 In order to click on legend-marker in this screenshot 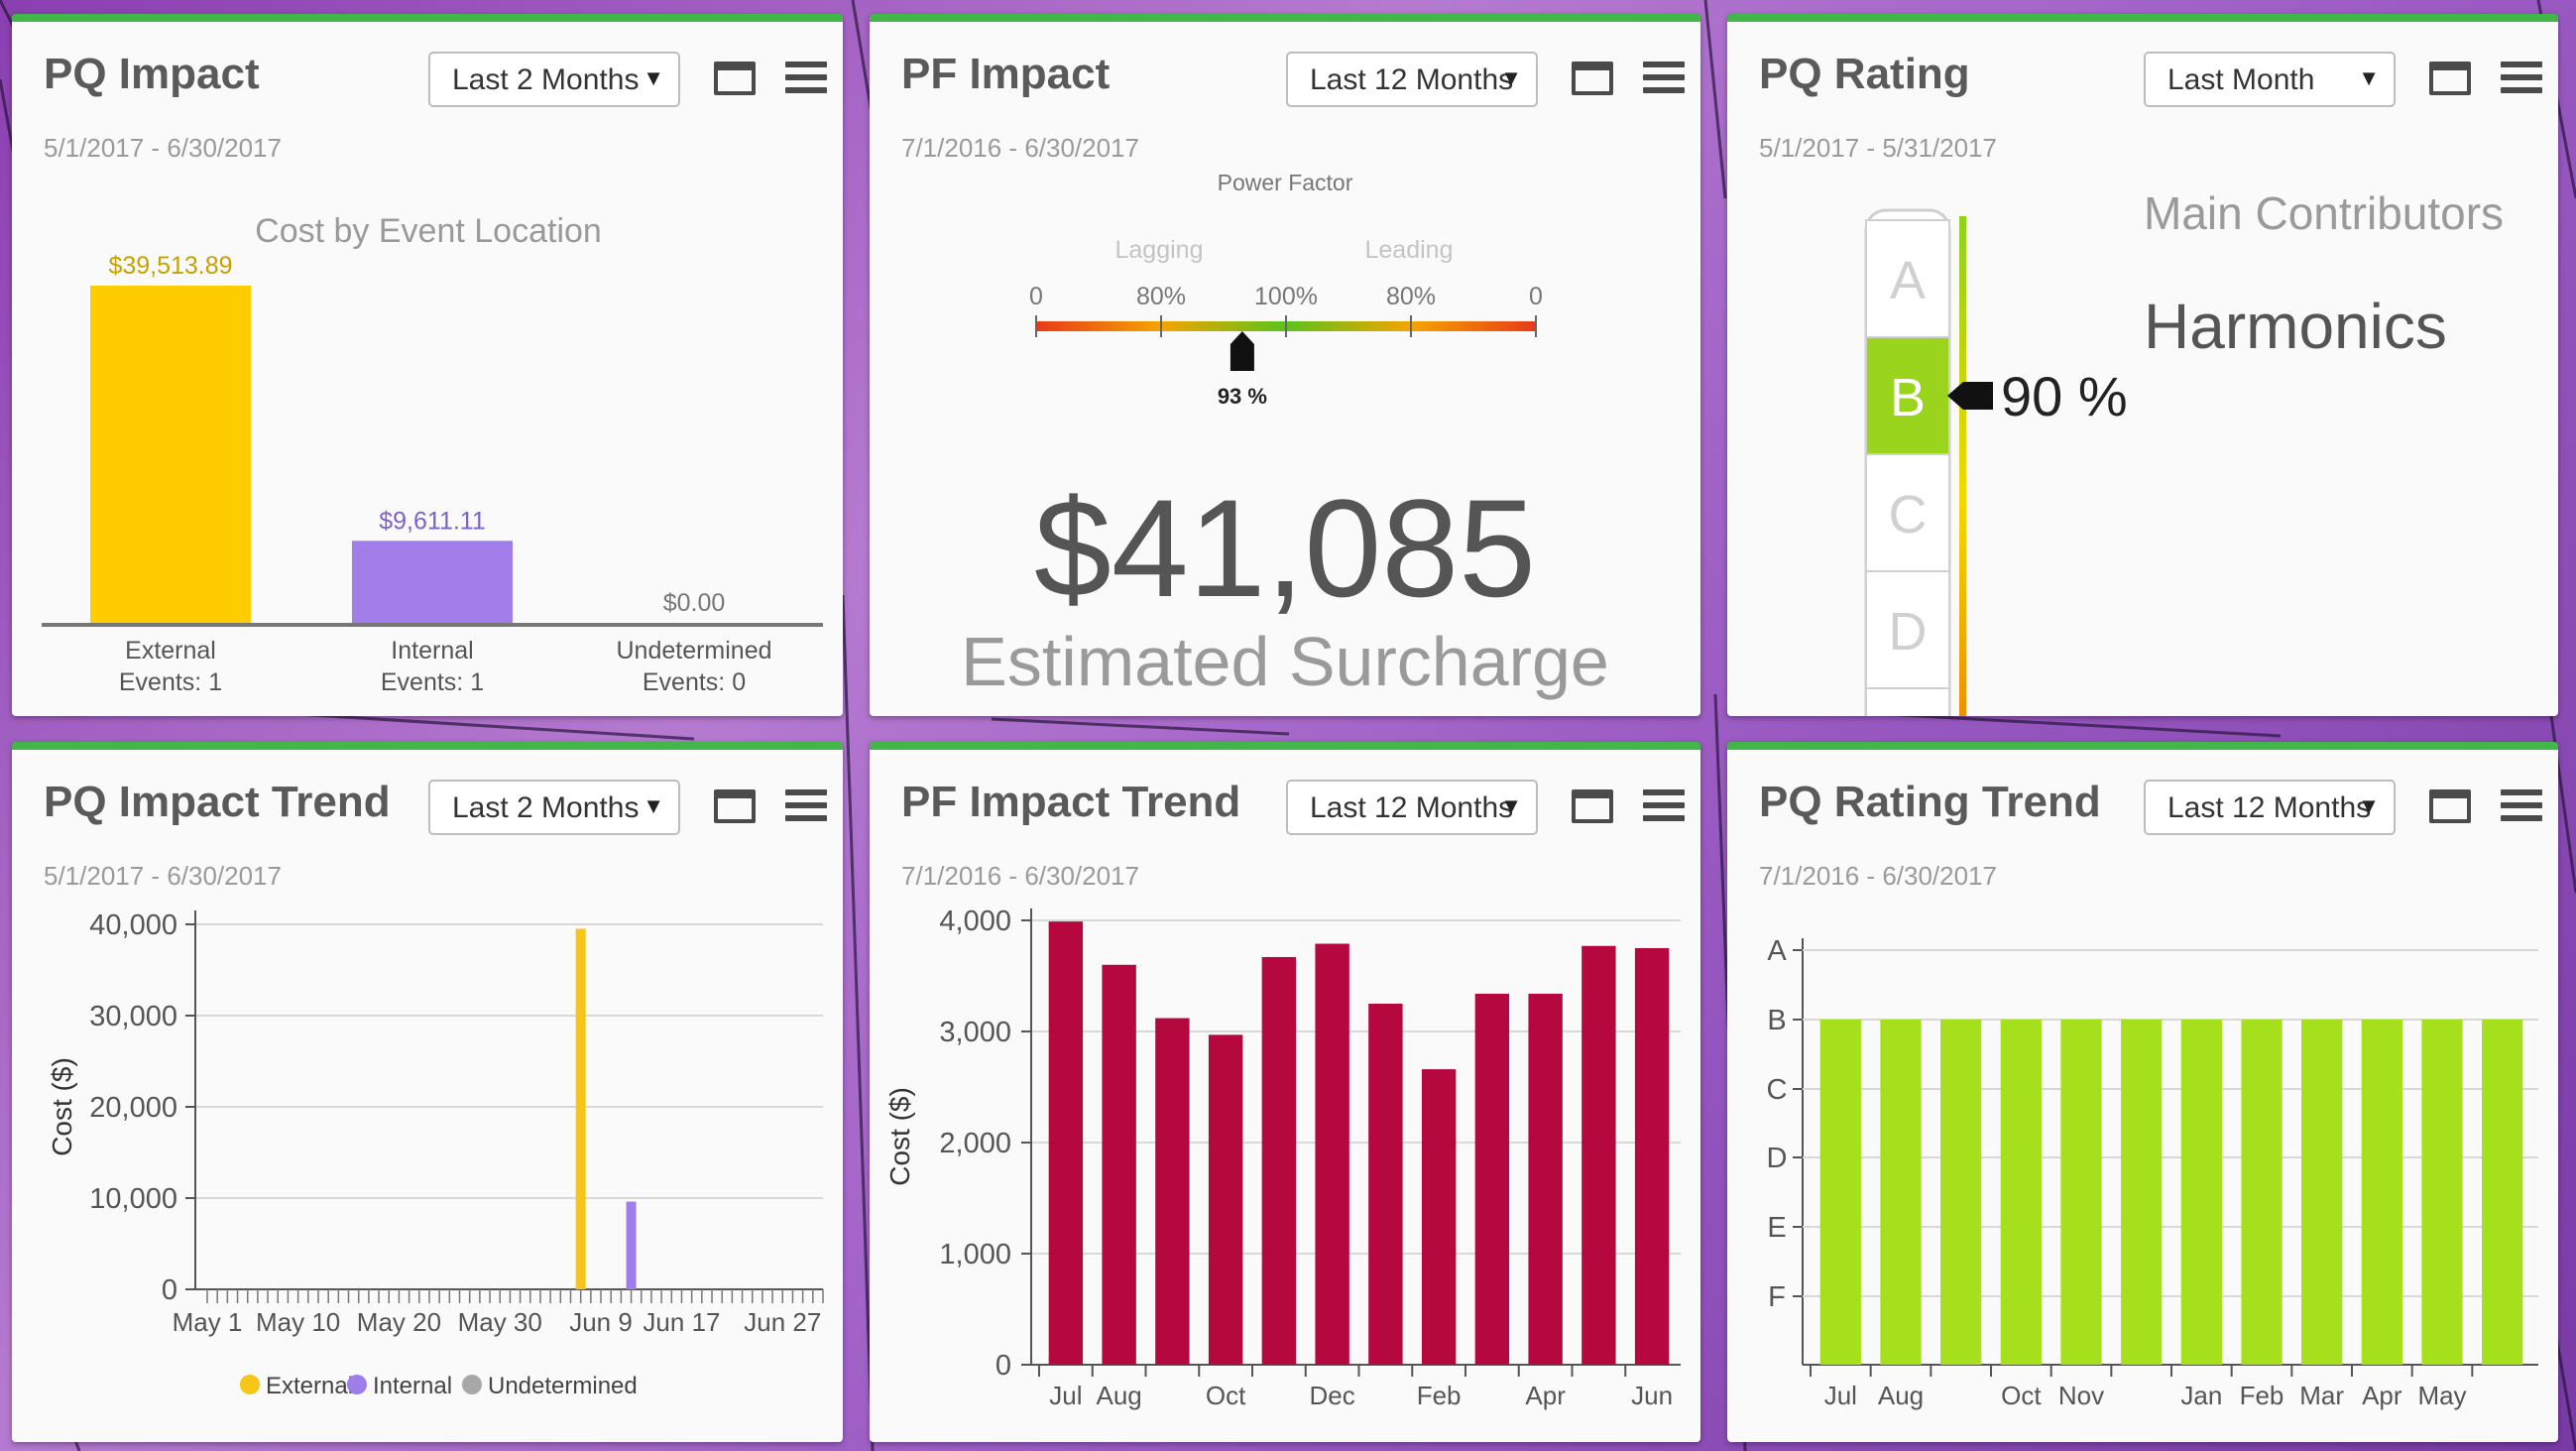, I will do `click(250, 1384)`.